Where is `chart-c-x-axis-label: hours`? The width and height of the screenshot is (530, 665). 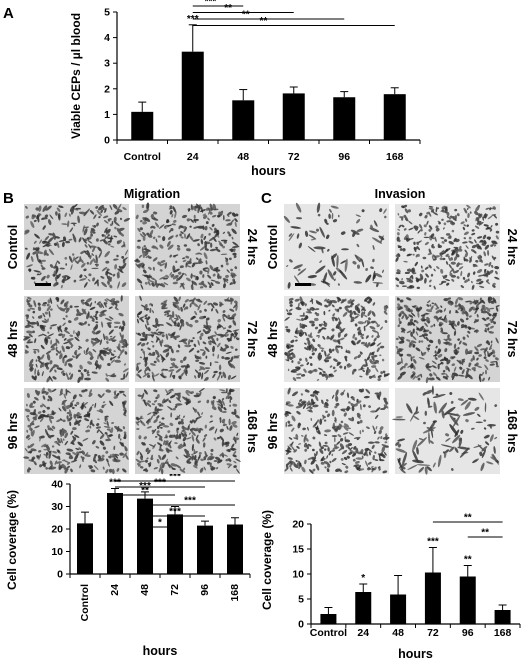
chart-c-x-axis-label: hours is located at coordinates (415, 654).